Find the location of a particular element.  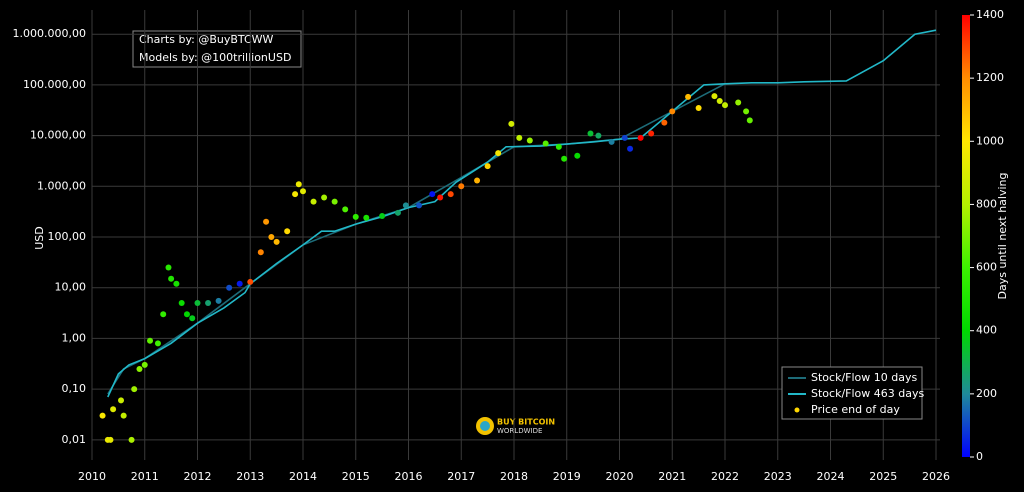

colorbar-tick-label: 600 is located at coordinates (986, 267).